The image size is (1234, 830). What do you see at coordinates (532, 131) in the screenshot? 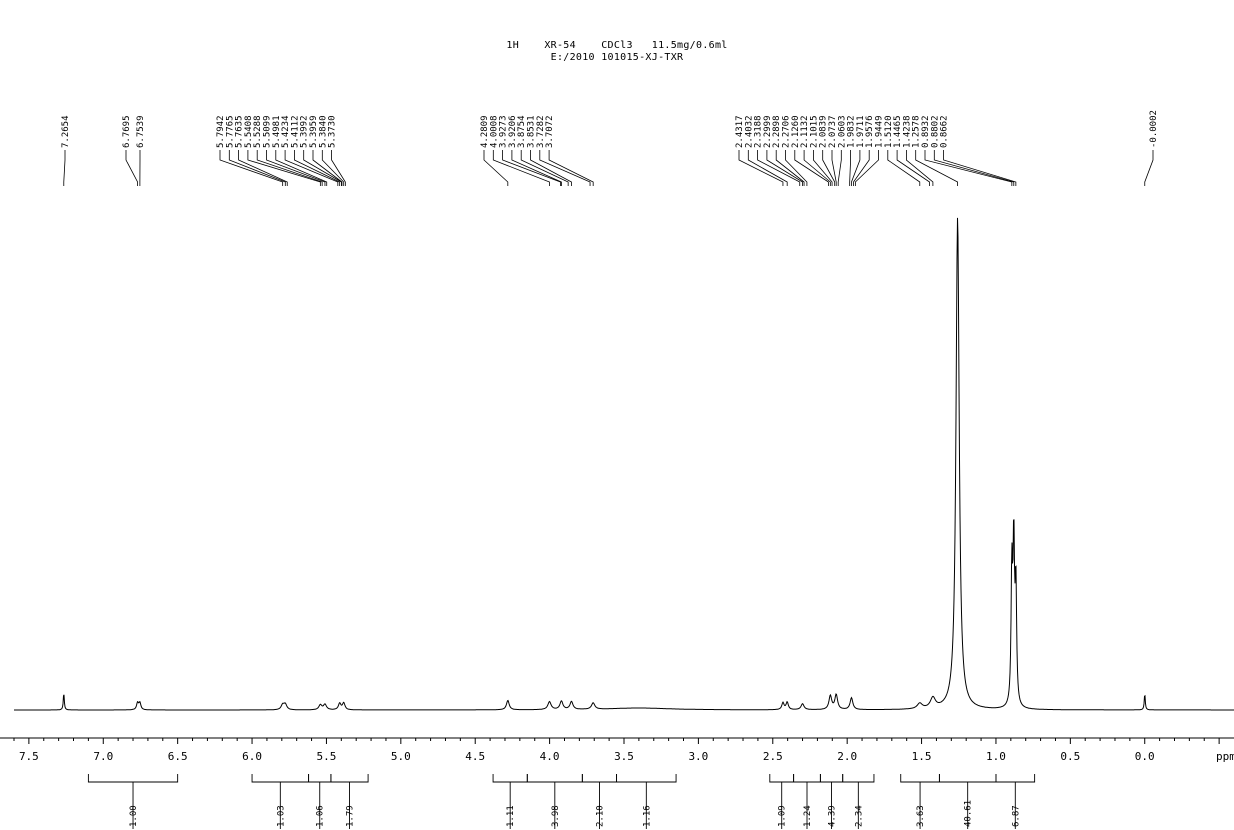
I see `peak-shift-label: 3.8531` at bounding box center [532, 131].